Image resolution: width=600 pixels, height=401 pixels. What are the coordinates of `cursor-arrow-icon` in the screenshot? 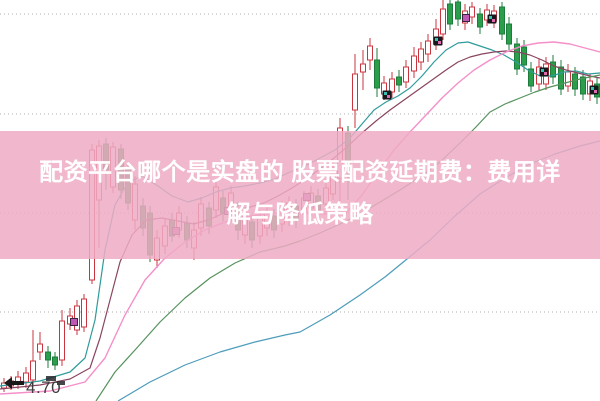 It's located at (14, 383).